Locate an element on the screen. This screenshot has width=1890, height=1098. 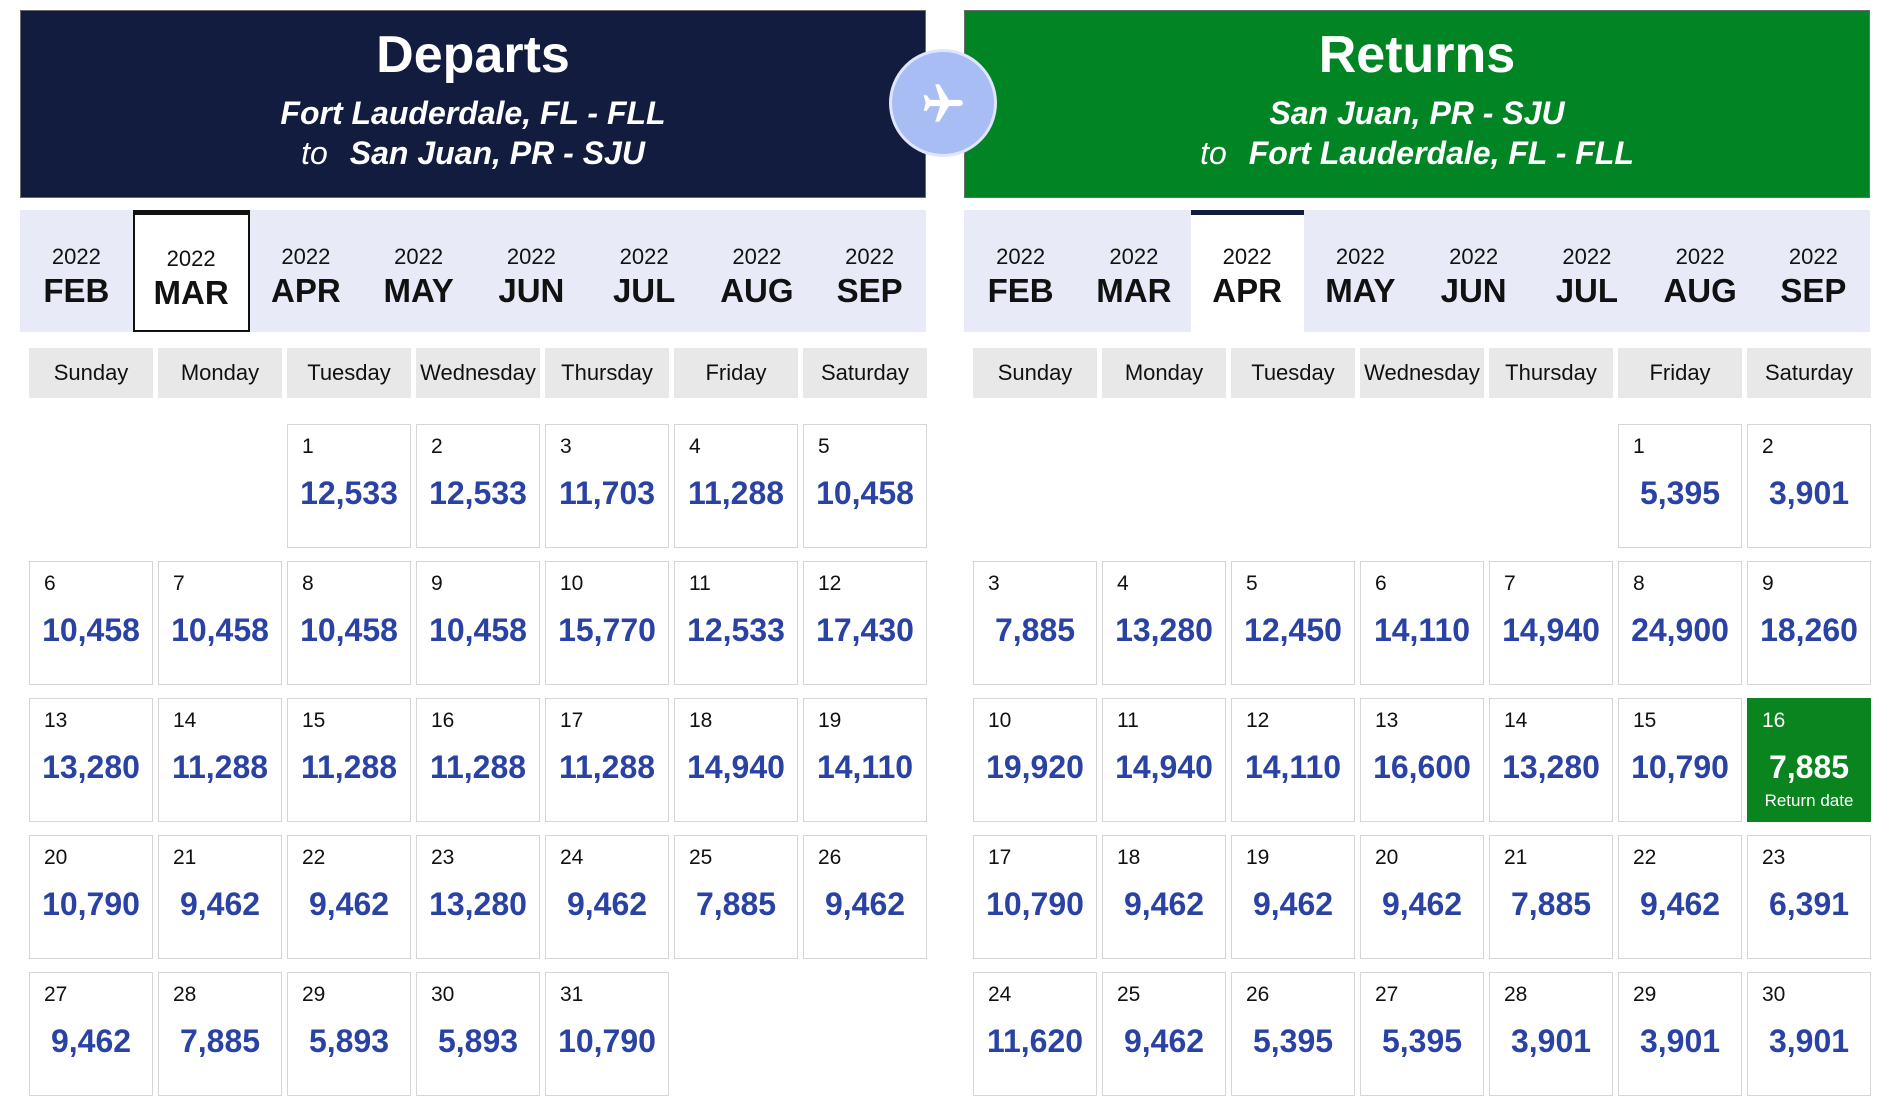
departs-day-cell-9: 9 10,458 is located at coordinates (478, 623).